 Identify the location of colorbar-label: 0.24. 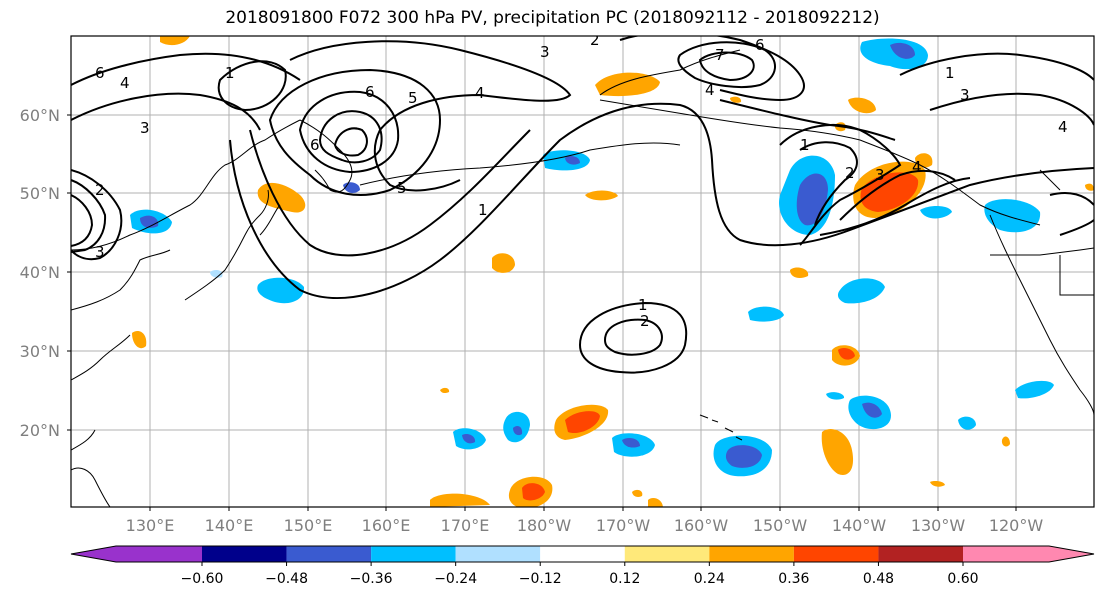
(709, 579).